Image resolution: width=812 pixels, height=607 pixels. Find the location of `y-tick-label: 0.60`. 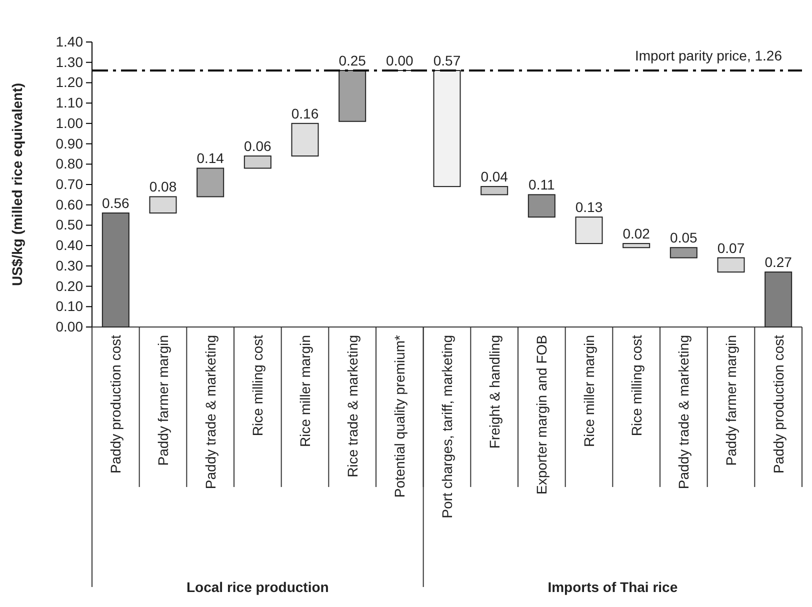

y-tick-label: 0.60 is located at coordinates (70, 204).